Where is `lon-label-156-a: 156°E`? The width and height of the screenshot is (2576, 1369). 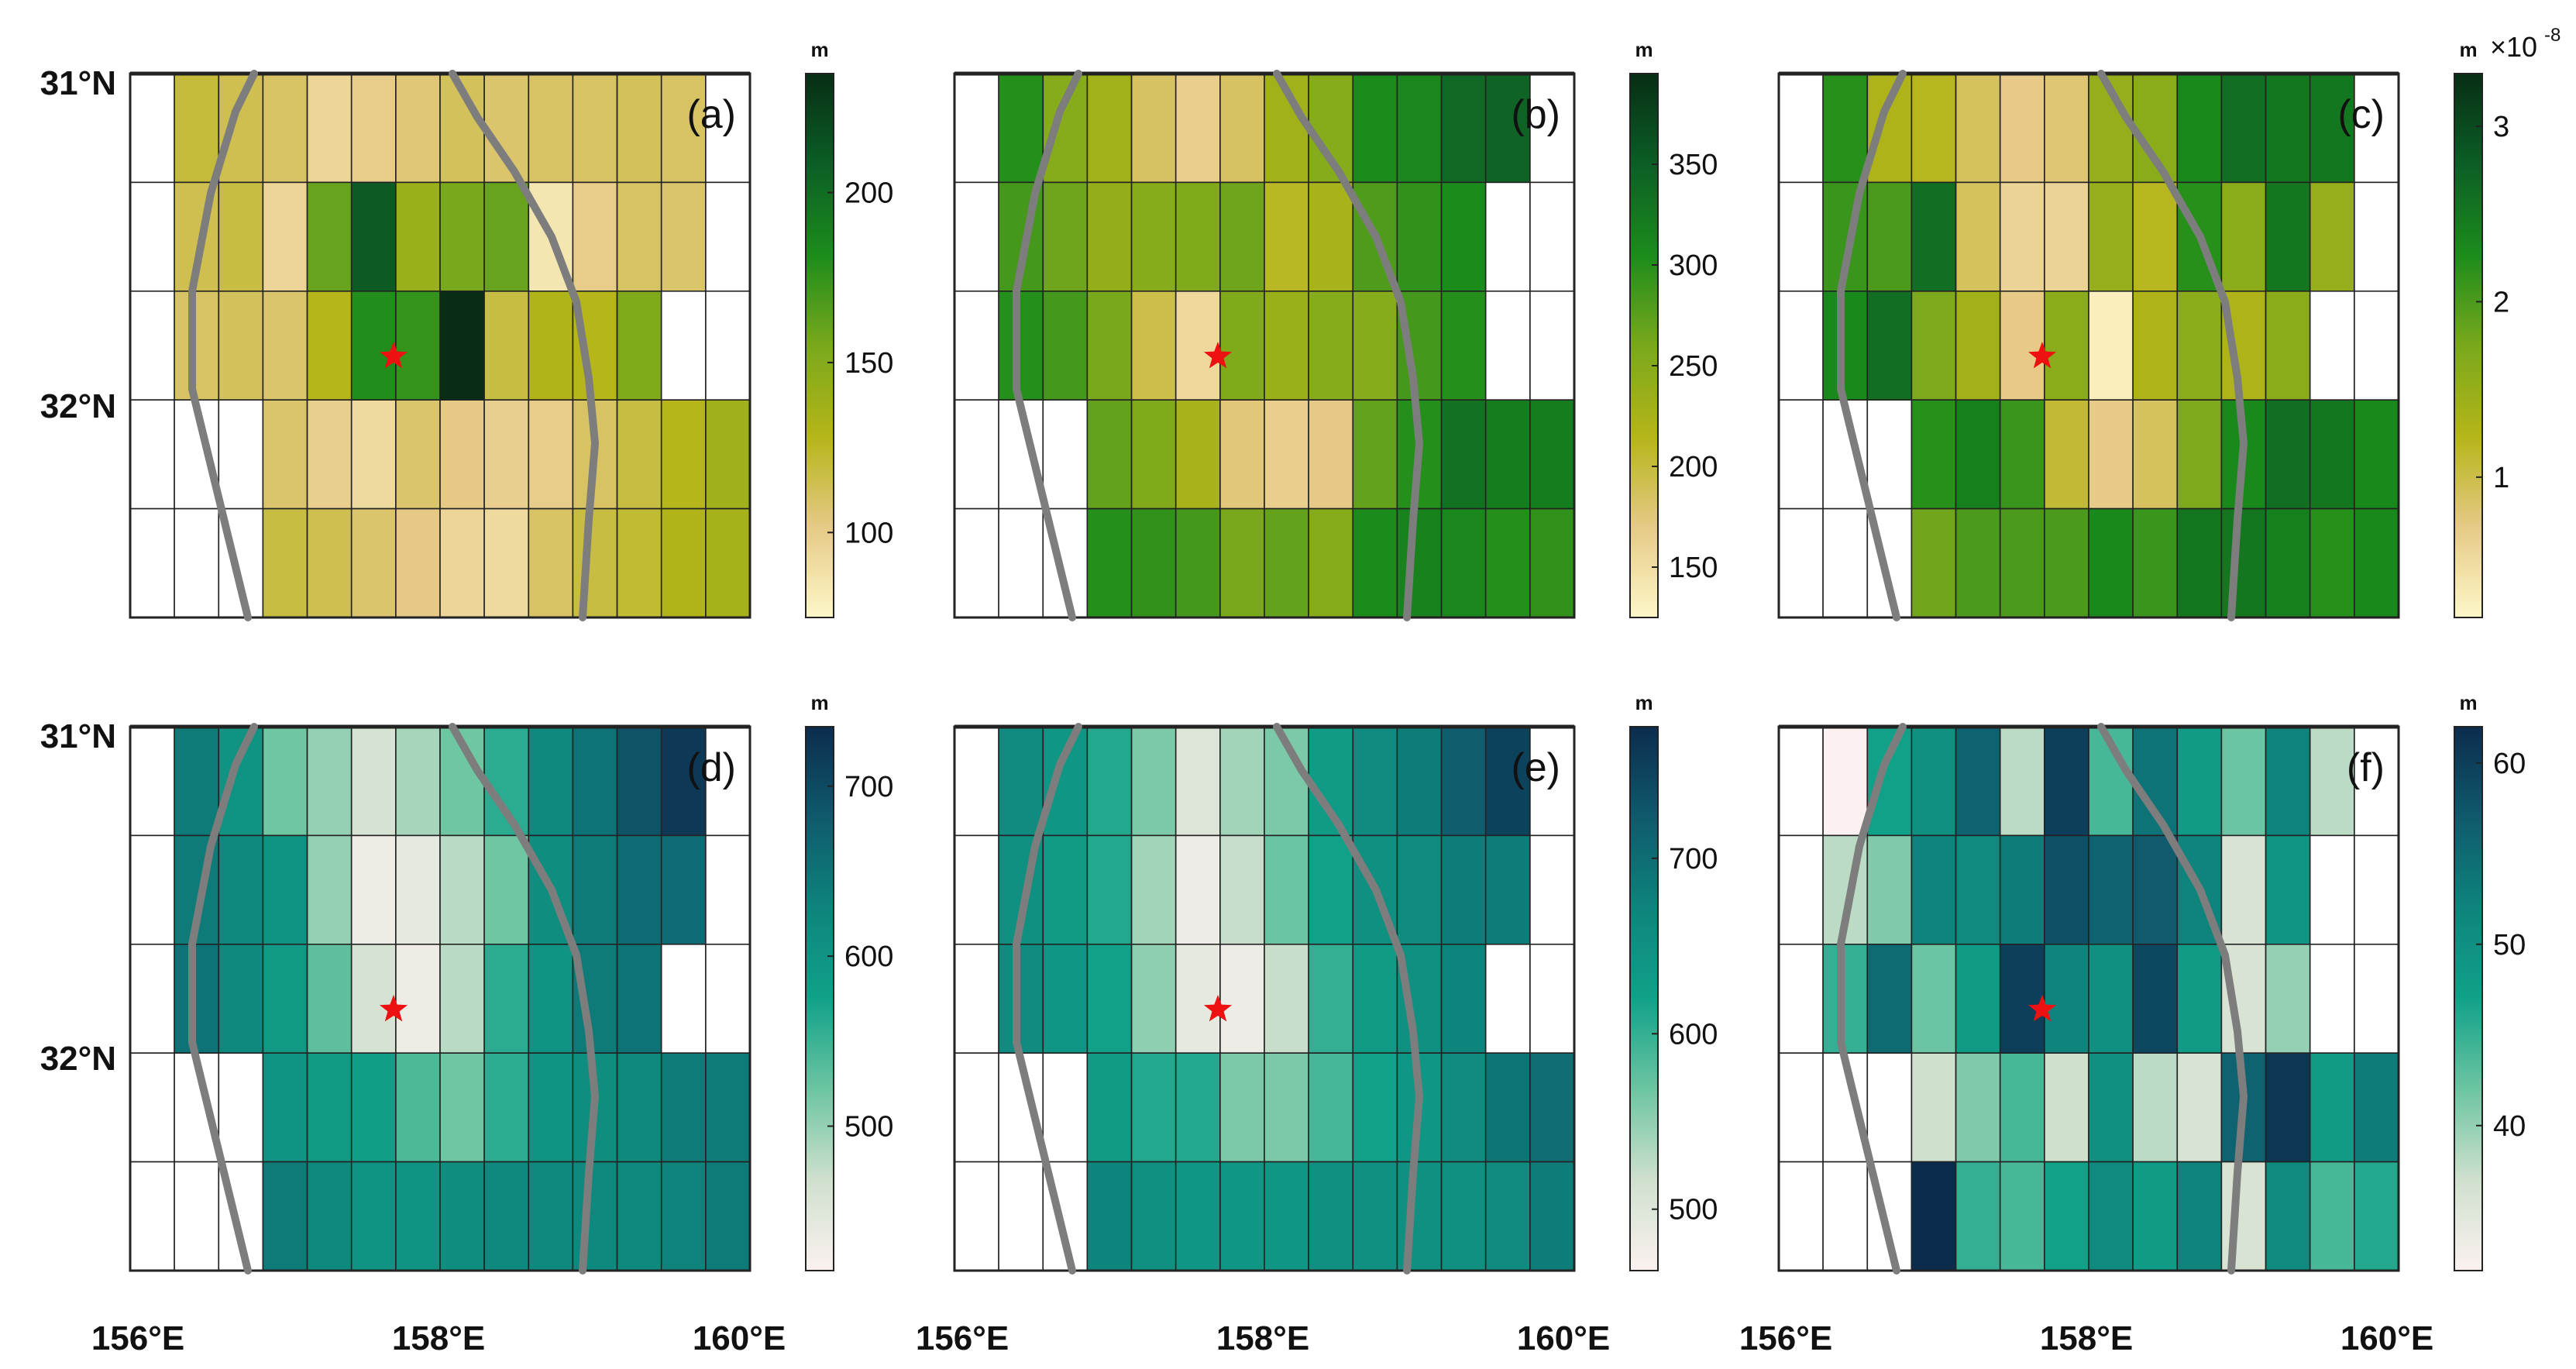 lon-label-156-a: 156°E is located at coordinates (137, 1338).